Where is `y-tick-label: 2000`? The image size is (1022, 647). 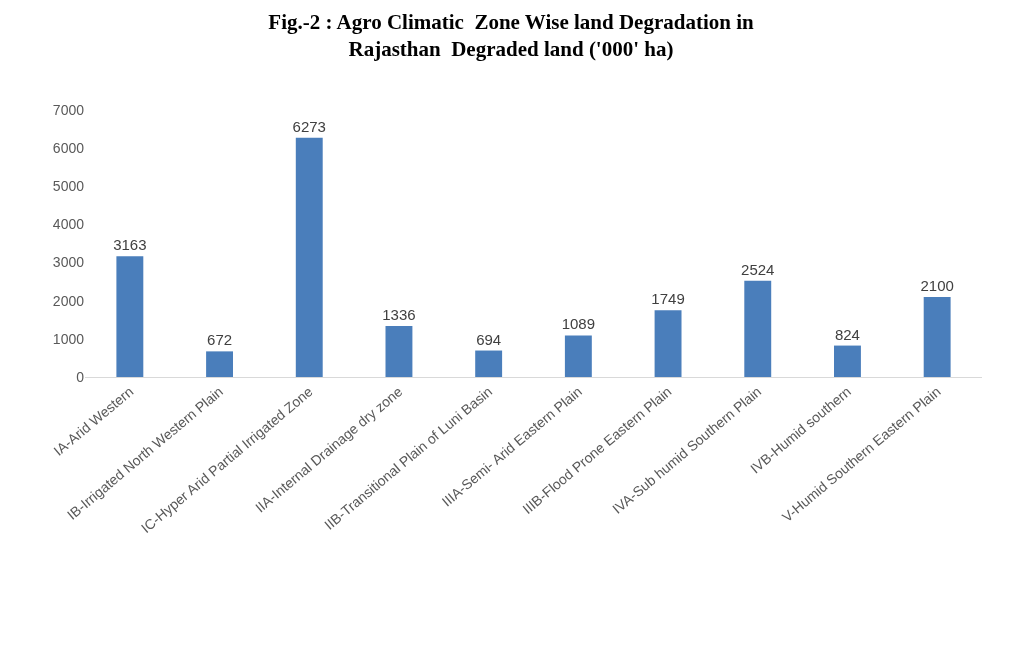 y-tick-label: 2000 is located at coordinates (68, 300).